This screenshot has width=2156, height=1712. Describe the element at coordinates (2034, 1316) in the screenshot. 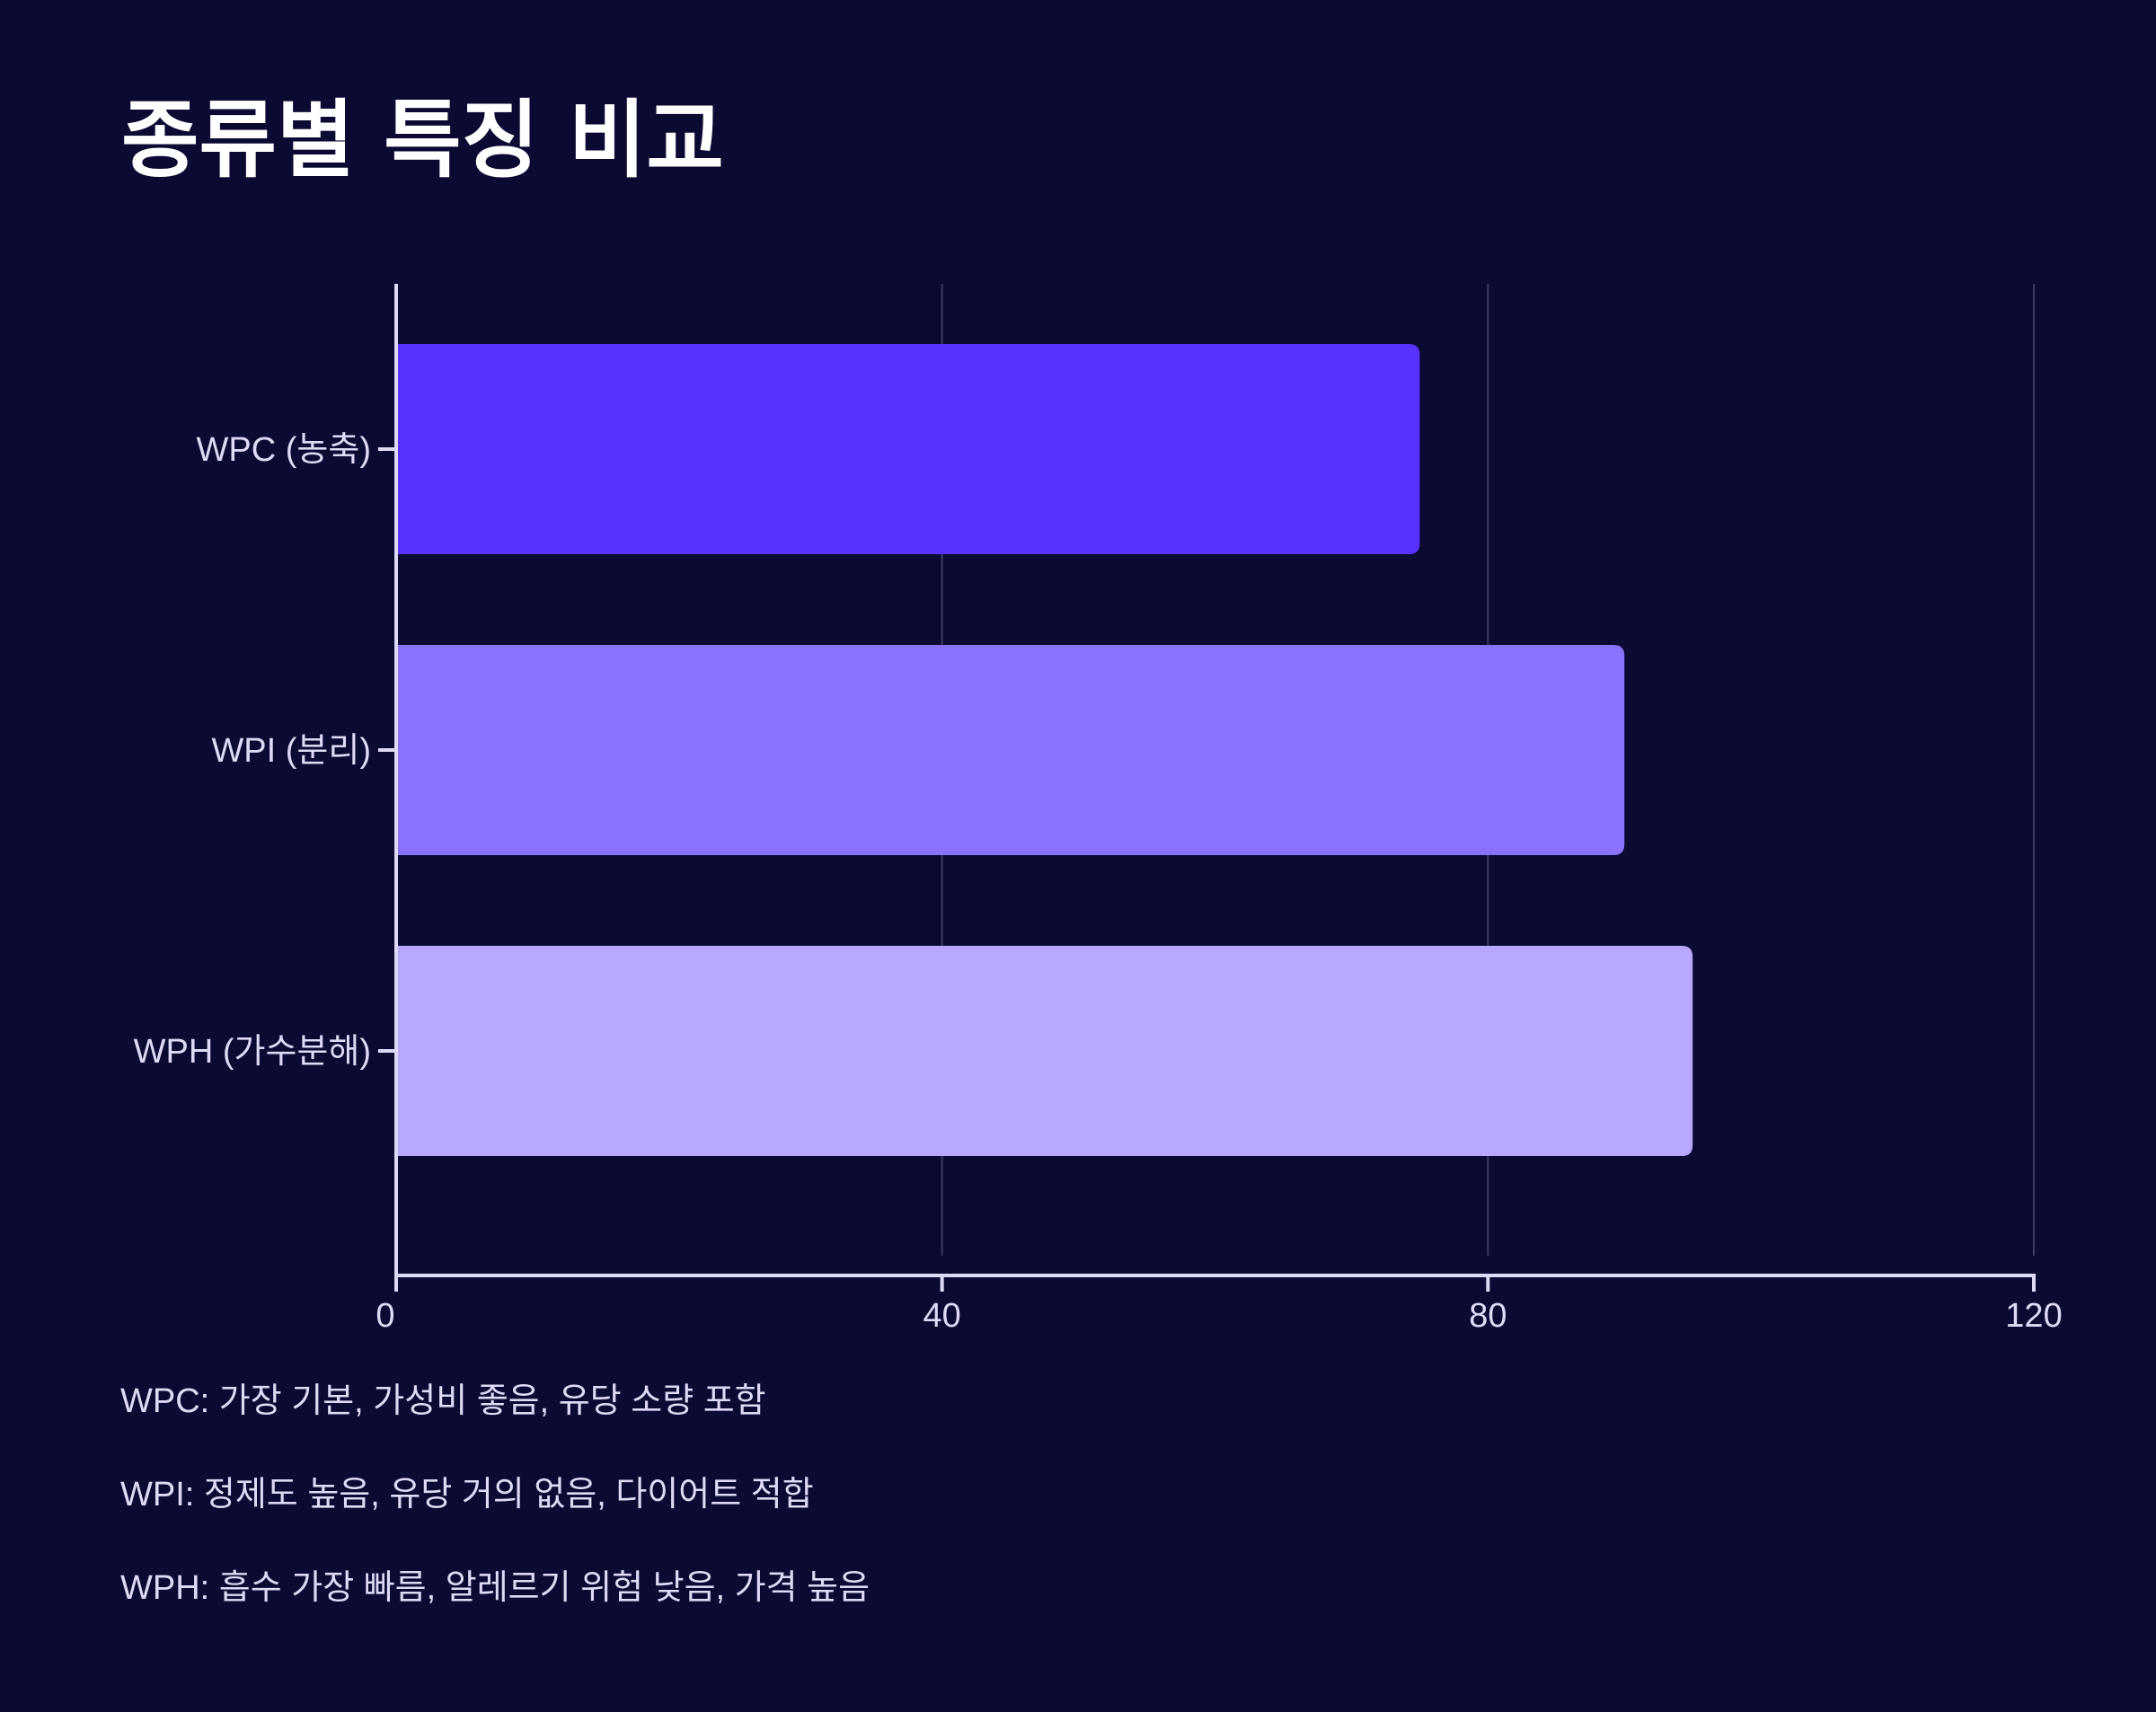

I see `x-tick-label-3: 120` at that location.